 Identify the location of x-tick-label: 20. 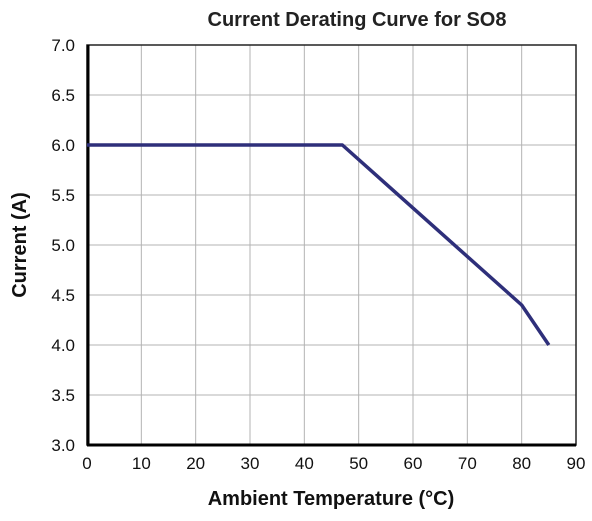
(195, 463).